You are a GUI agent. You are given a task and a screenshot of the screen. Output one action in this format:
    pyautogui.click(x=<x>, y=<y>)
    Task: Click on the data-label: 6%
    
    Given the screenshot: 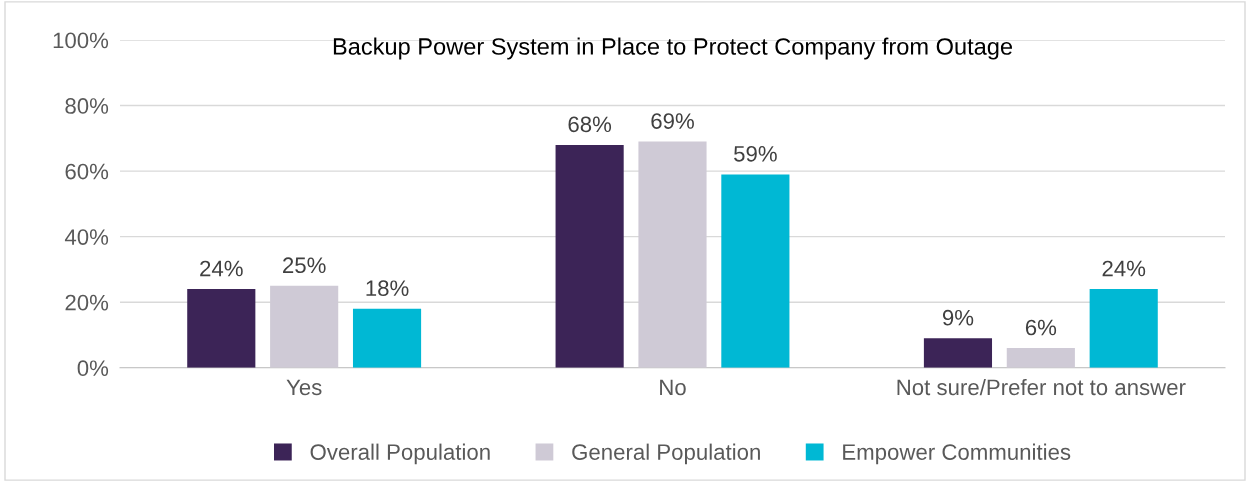 What is the action you would take?
    pyautogui.click(x=1041, y=327)
    